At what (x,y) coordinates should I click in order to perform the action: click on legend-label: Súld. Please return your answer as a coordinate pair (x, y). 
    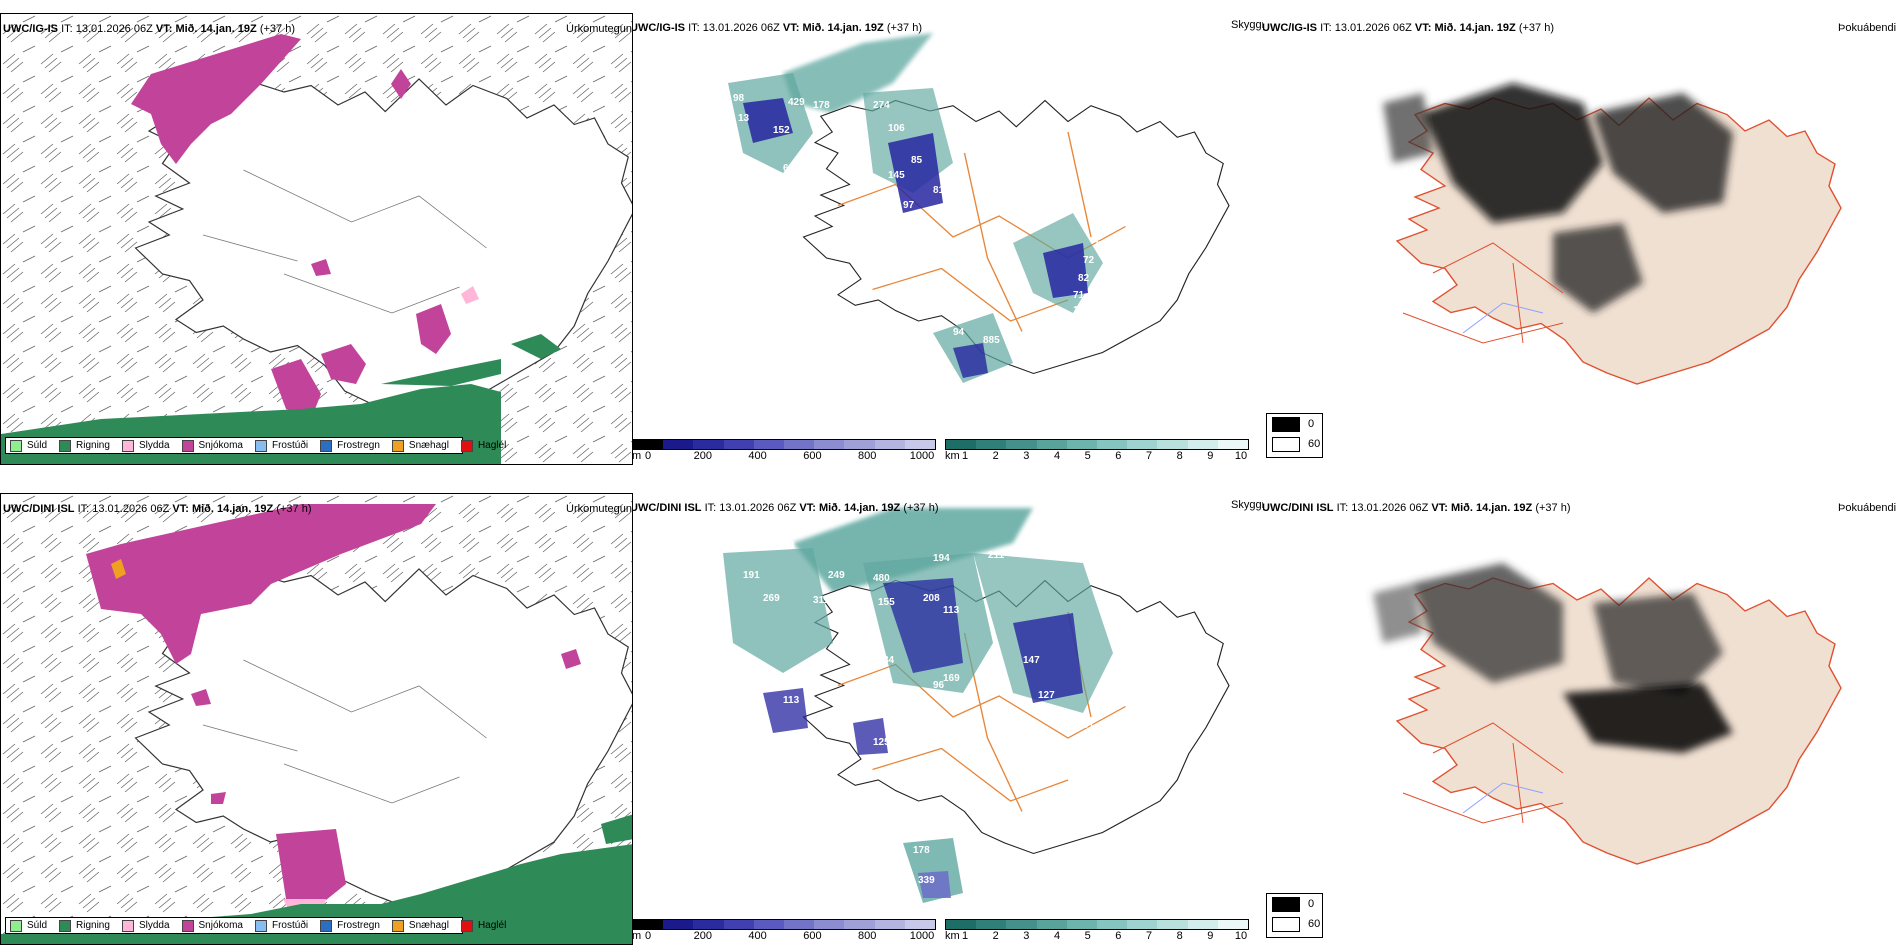
    Looking at the image, I should click on (37, 445).